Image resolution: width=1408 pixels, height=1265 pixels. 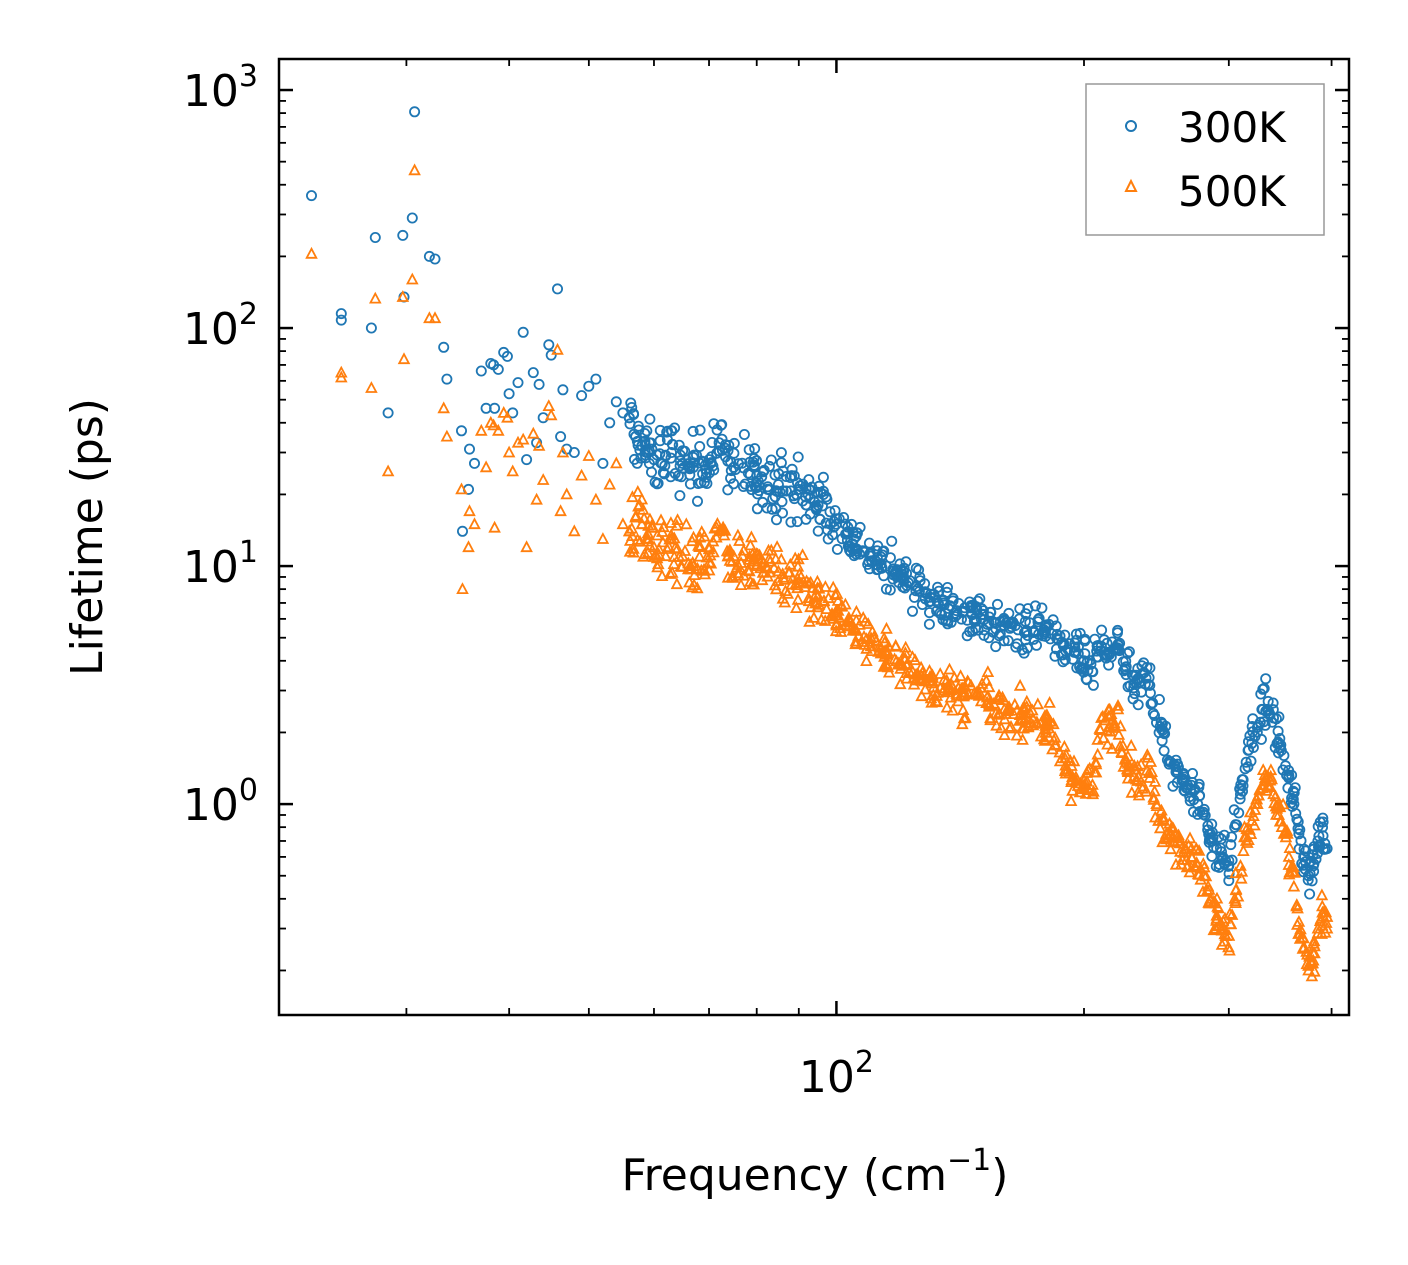 I want to click on legend: 300K 500K, so click(x=1205, y=159).